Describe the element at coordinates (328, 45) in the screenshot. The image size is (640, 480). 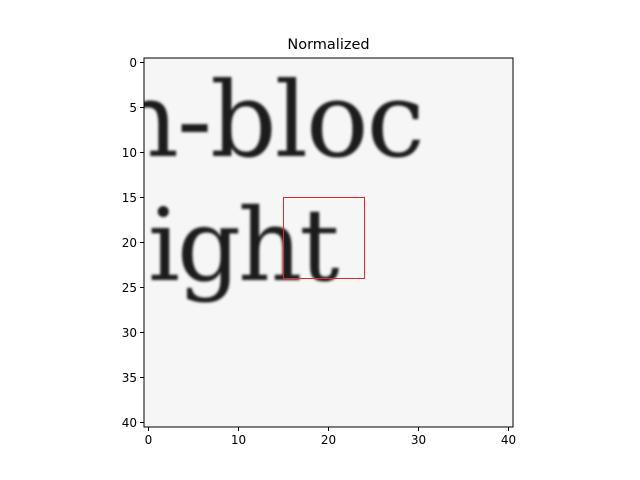
I see `chart-title: Normalized` at that location.